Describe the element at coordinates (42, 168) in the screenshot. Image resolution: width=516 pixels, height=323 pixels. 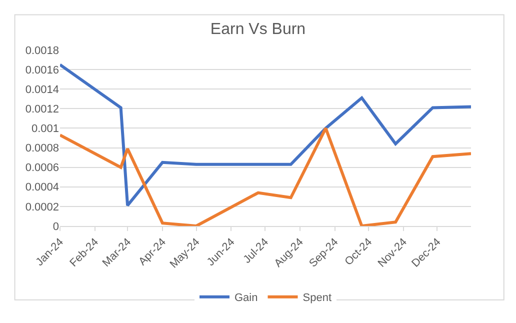
I see `y-tick-label: 0.0006` at that location.